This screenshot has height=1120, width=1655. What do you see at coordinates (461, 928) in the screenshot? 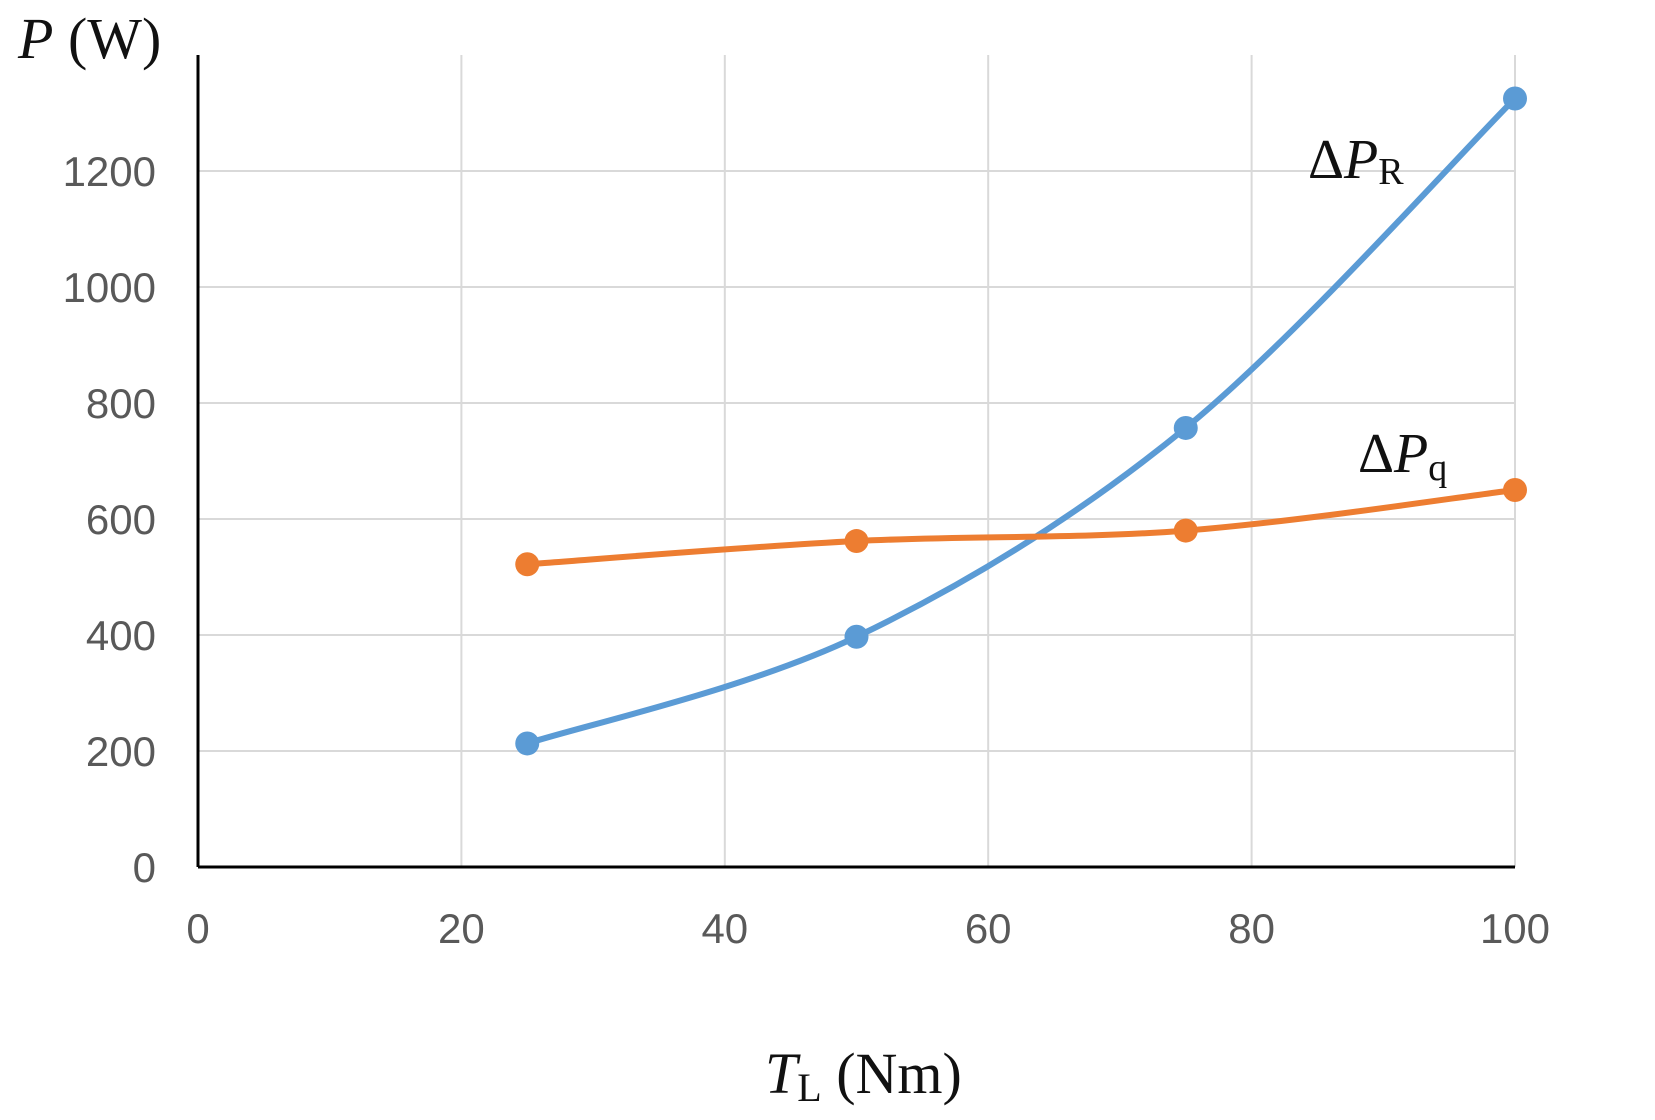
I see `x-tick-label: 20` at bounding box center [461, 928].